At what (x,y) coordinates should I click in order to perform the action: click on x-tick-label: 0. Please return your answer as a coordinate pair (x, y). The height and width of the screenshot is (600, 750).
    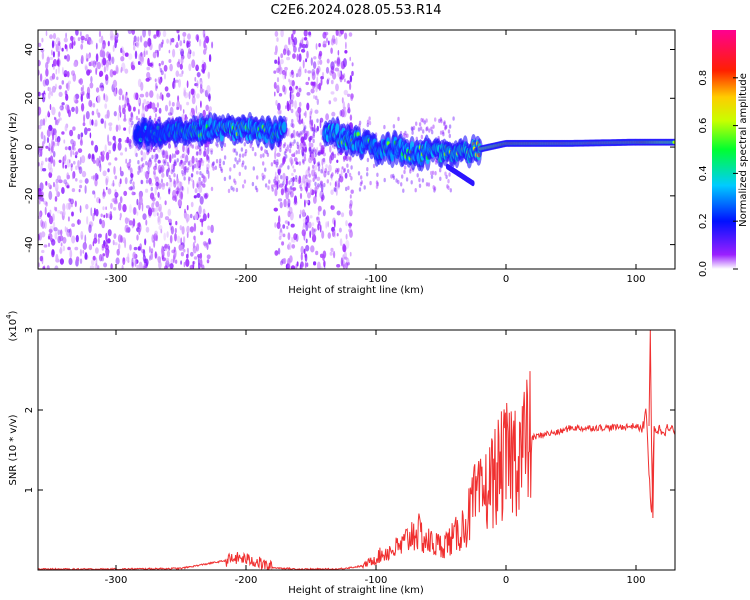
    Looking at the image, I should click on (506, 279).